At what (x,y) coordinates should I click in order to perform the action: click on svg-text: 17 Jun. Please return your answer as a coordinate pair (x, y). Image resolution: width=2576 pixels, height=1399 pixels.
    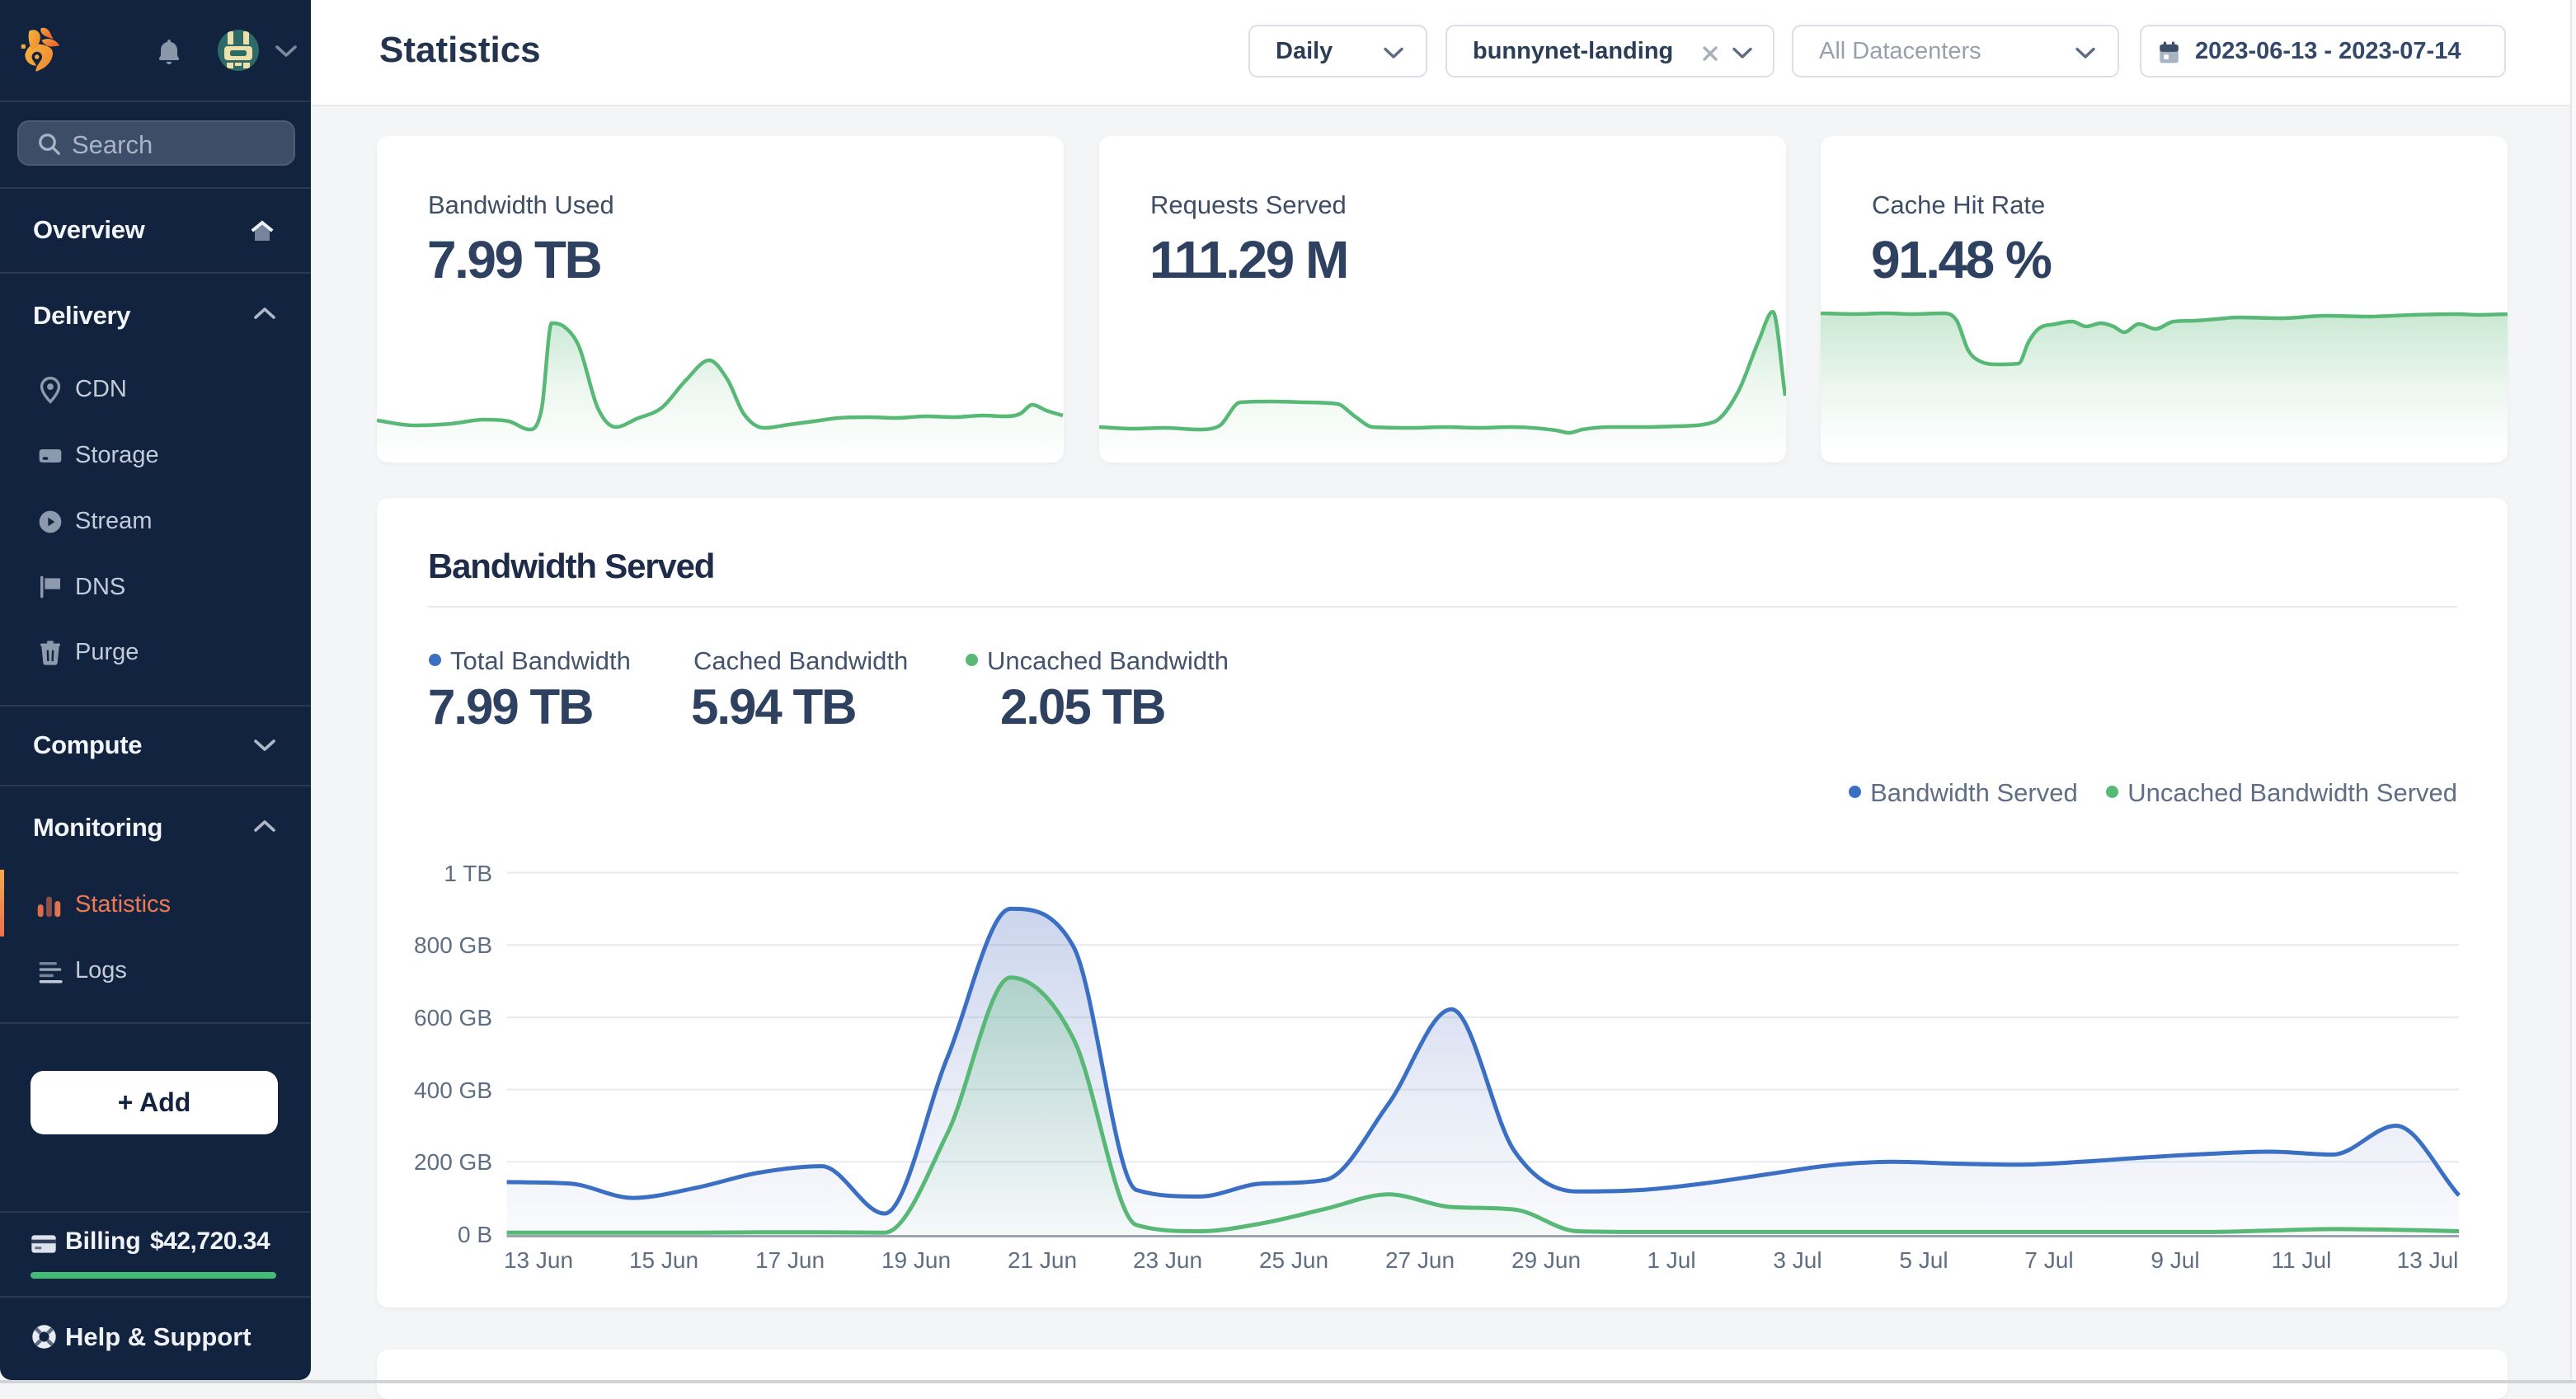
    Looking at the image, I should click on (790, 1260).